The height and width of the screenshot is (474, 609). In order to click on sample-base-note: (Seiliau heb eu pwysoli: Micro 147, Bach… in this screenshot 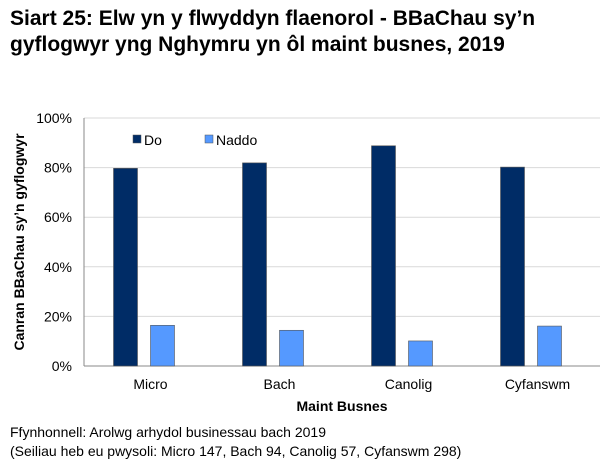, I will do `click(236, 451)`.